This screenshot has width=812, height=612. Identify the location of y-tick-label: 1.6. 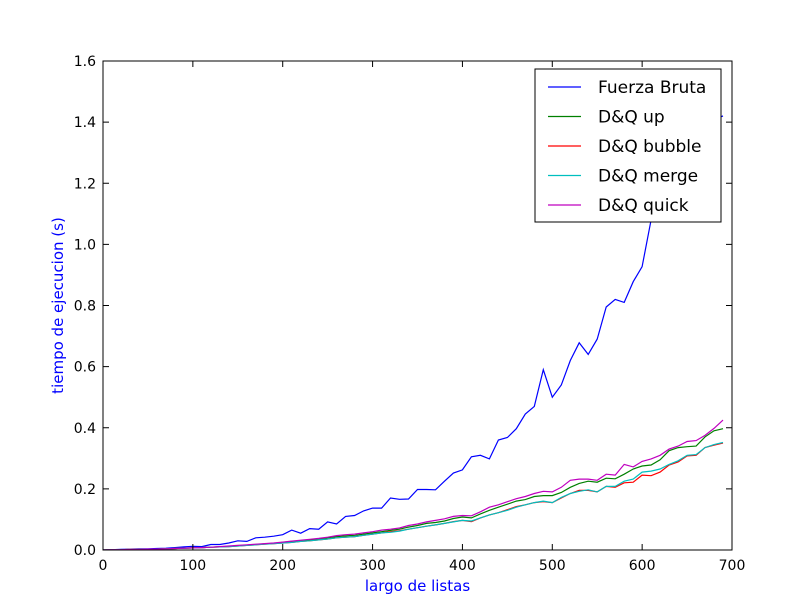
(85, 62).